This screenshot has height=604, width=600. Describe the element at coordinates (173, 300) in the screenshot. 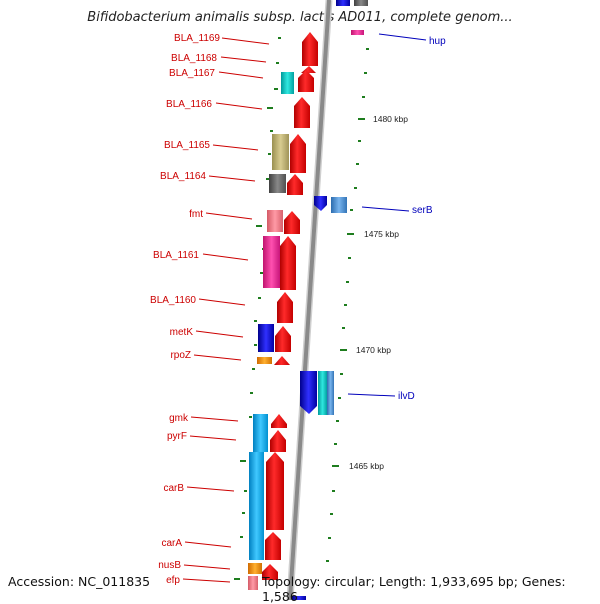

I see `gene-label-bla-1160: BLA_1160` at that location.